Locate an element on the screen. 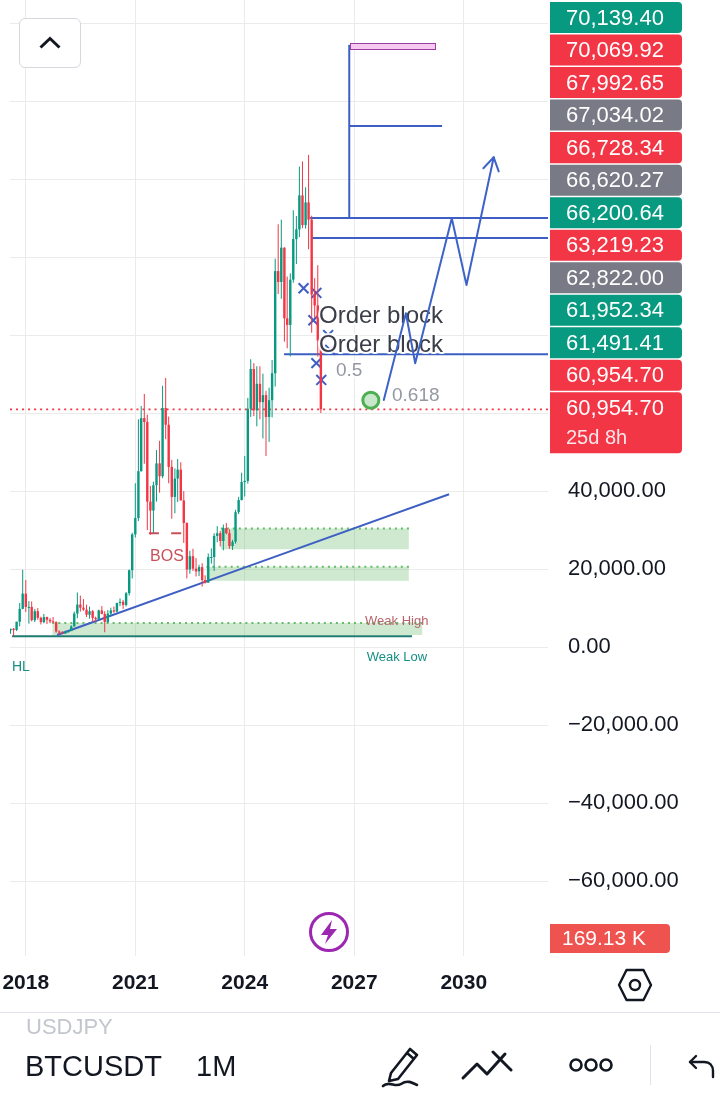 The image size is (720, 1100). y-tick-label: −20,000.00 is located at coordinates (623, 724).